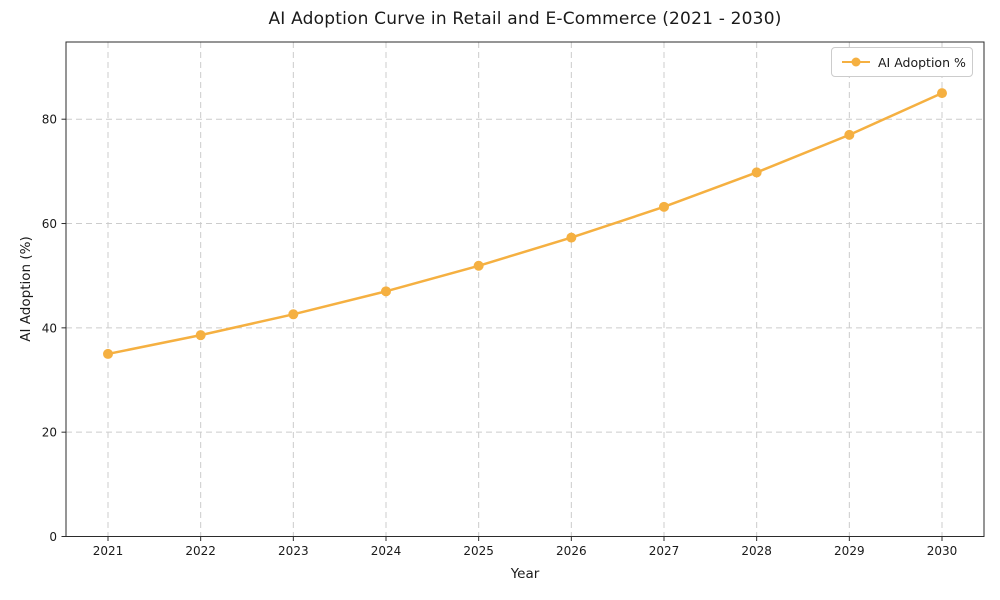  I want to click on x-tick-label: 2026, so click(571, 551).